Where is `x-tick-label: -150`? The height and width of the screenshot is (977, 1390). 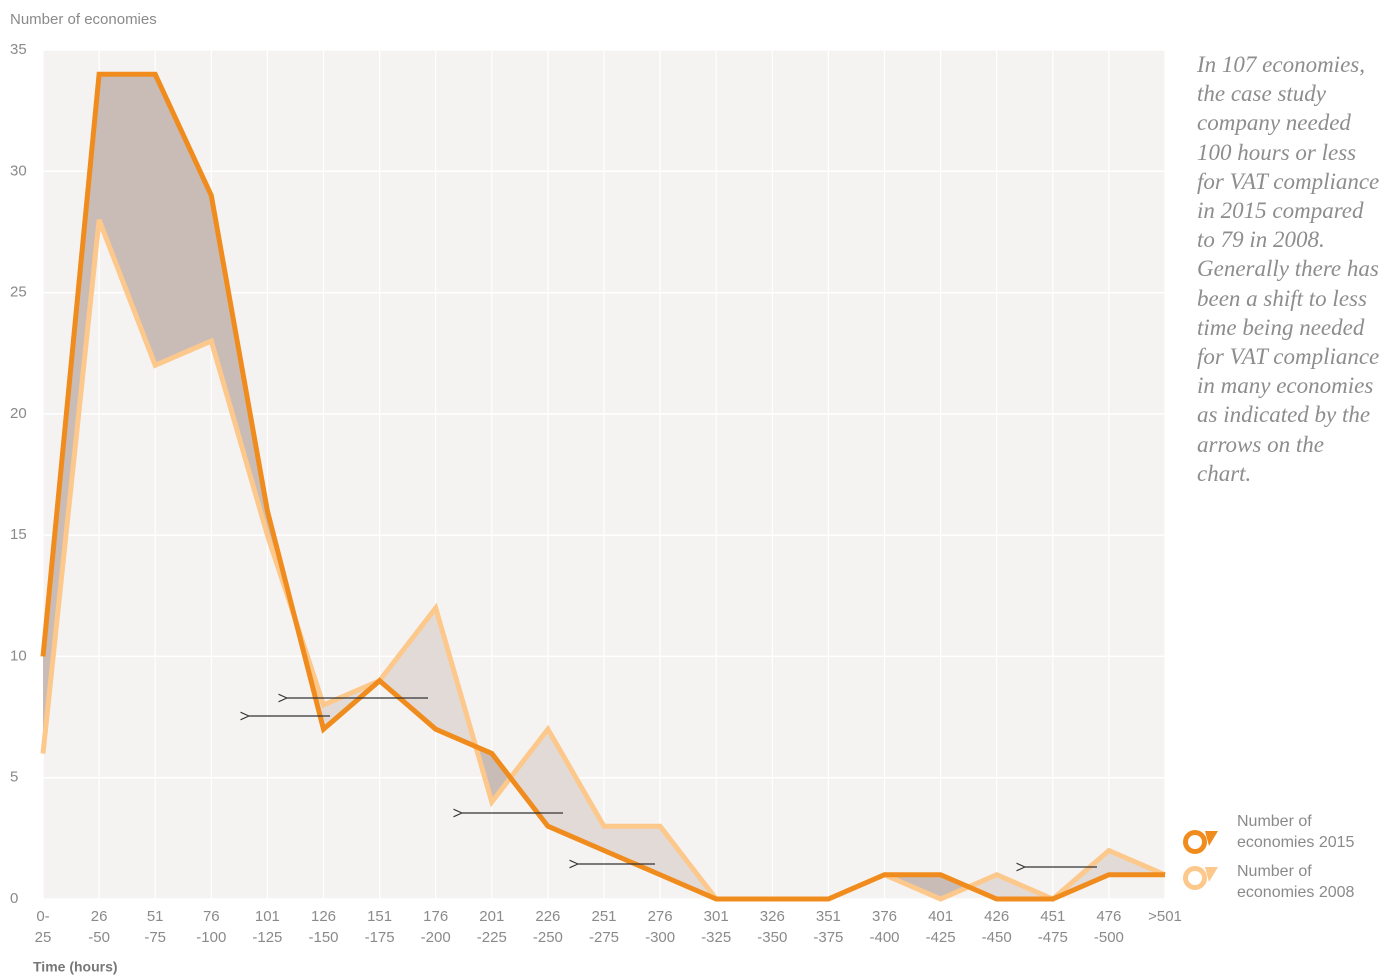 x-tick-label: -150 is located at coordinates (323, 937).